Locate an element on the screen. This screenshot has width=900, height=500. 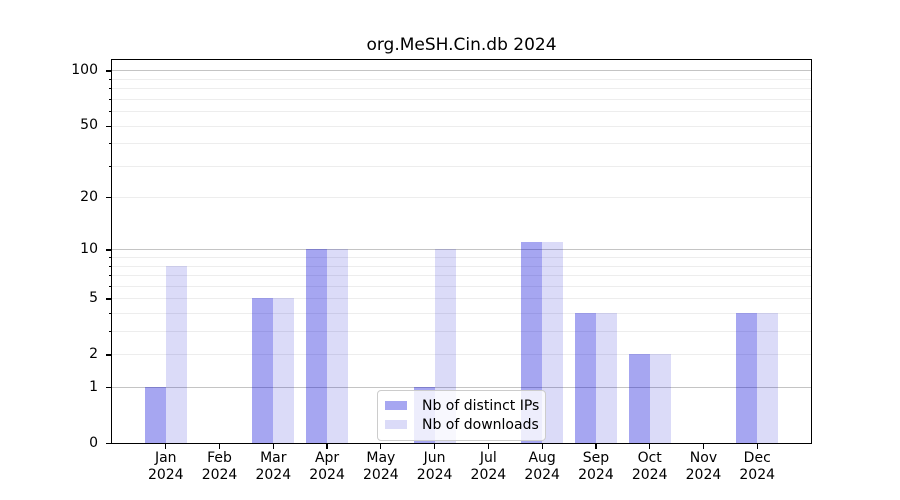
y-tick-label: 2 is located at coordinates (93, 353).